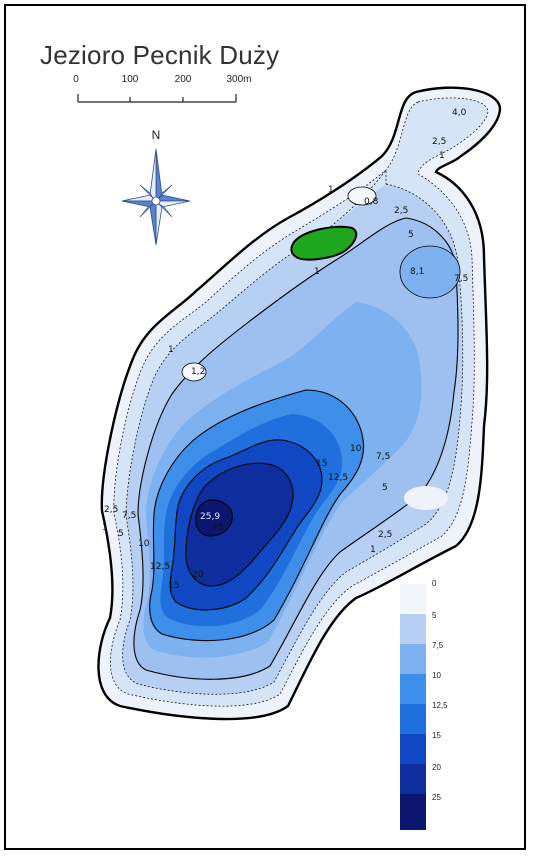 This screenshot has height=856, width=534. What do you see at coordinates (438, 645) in the screenshot?
I see `legend-label: 7,5` at bounding box center [438, 645].